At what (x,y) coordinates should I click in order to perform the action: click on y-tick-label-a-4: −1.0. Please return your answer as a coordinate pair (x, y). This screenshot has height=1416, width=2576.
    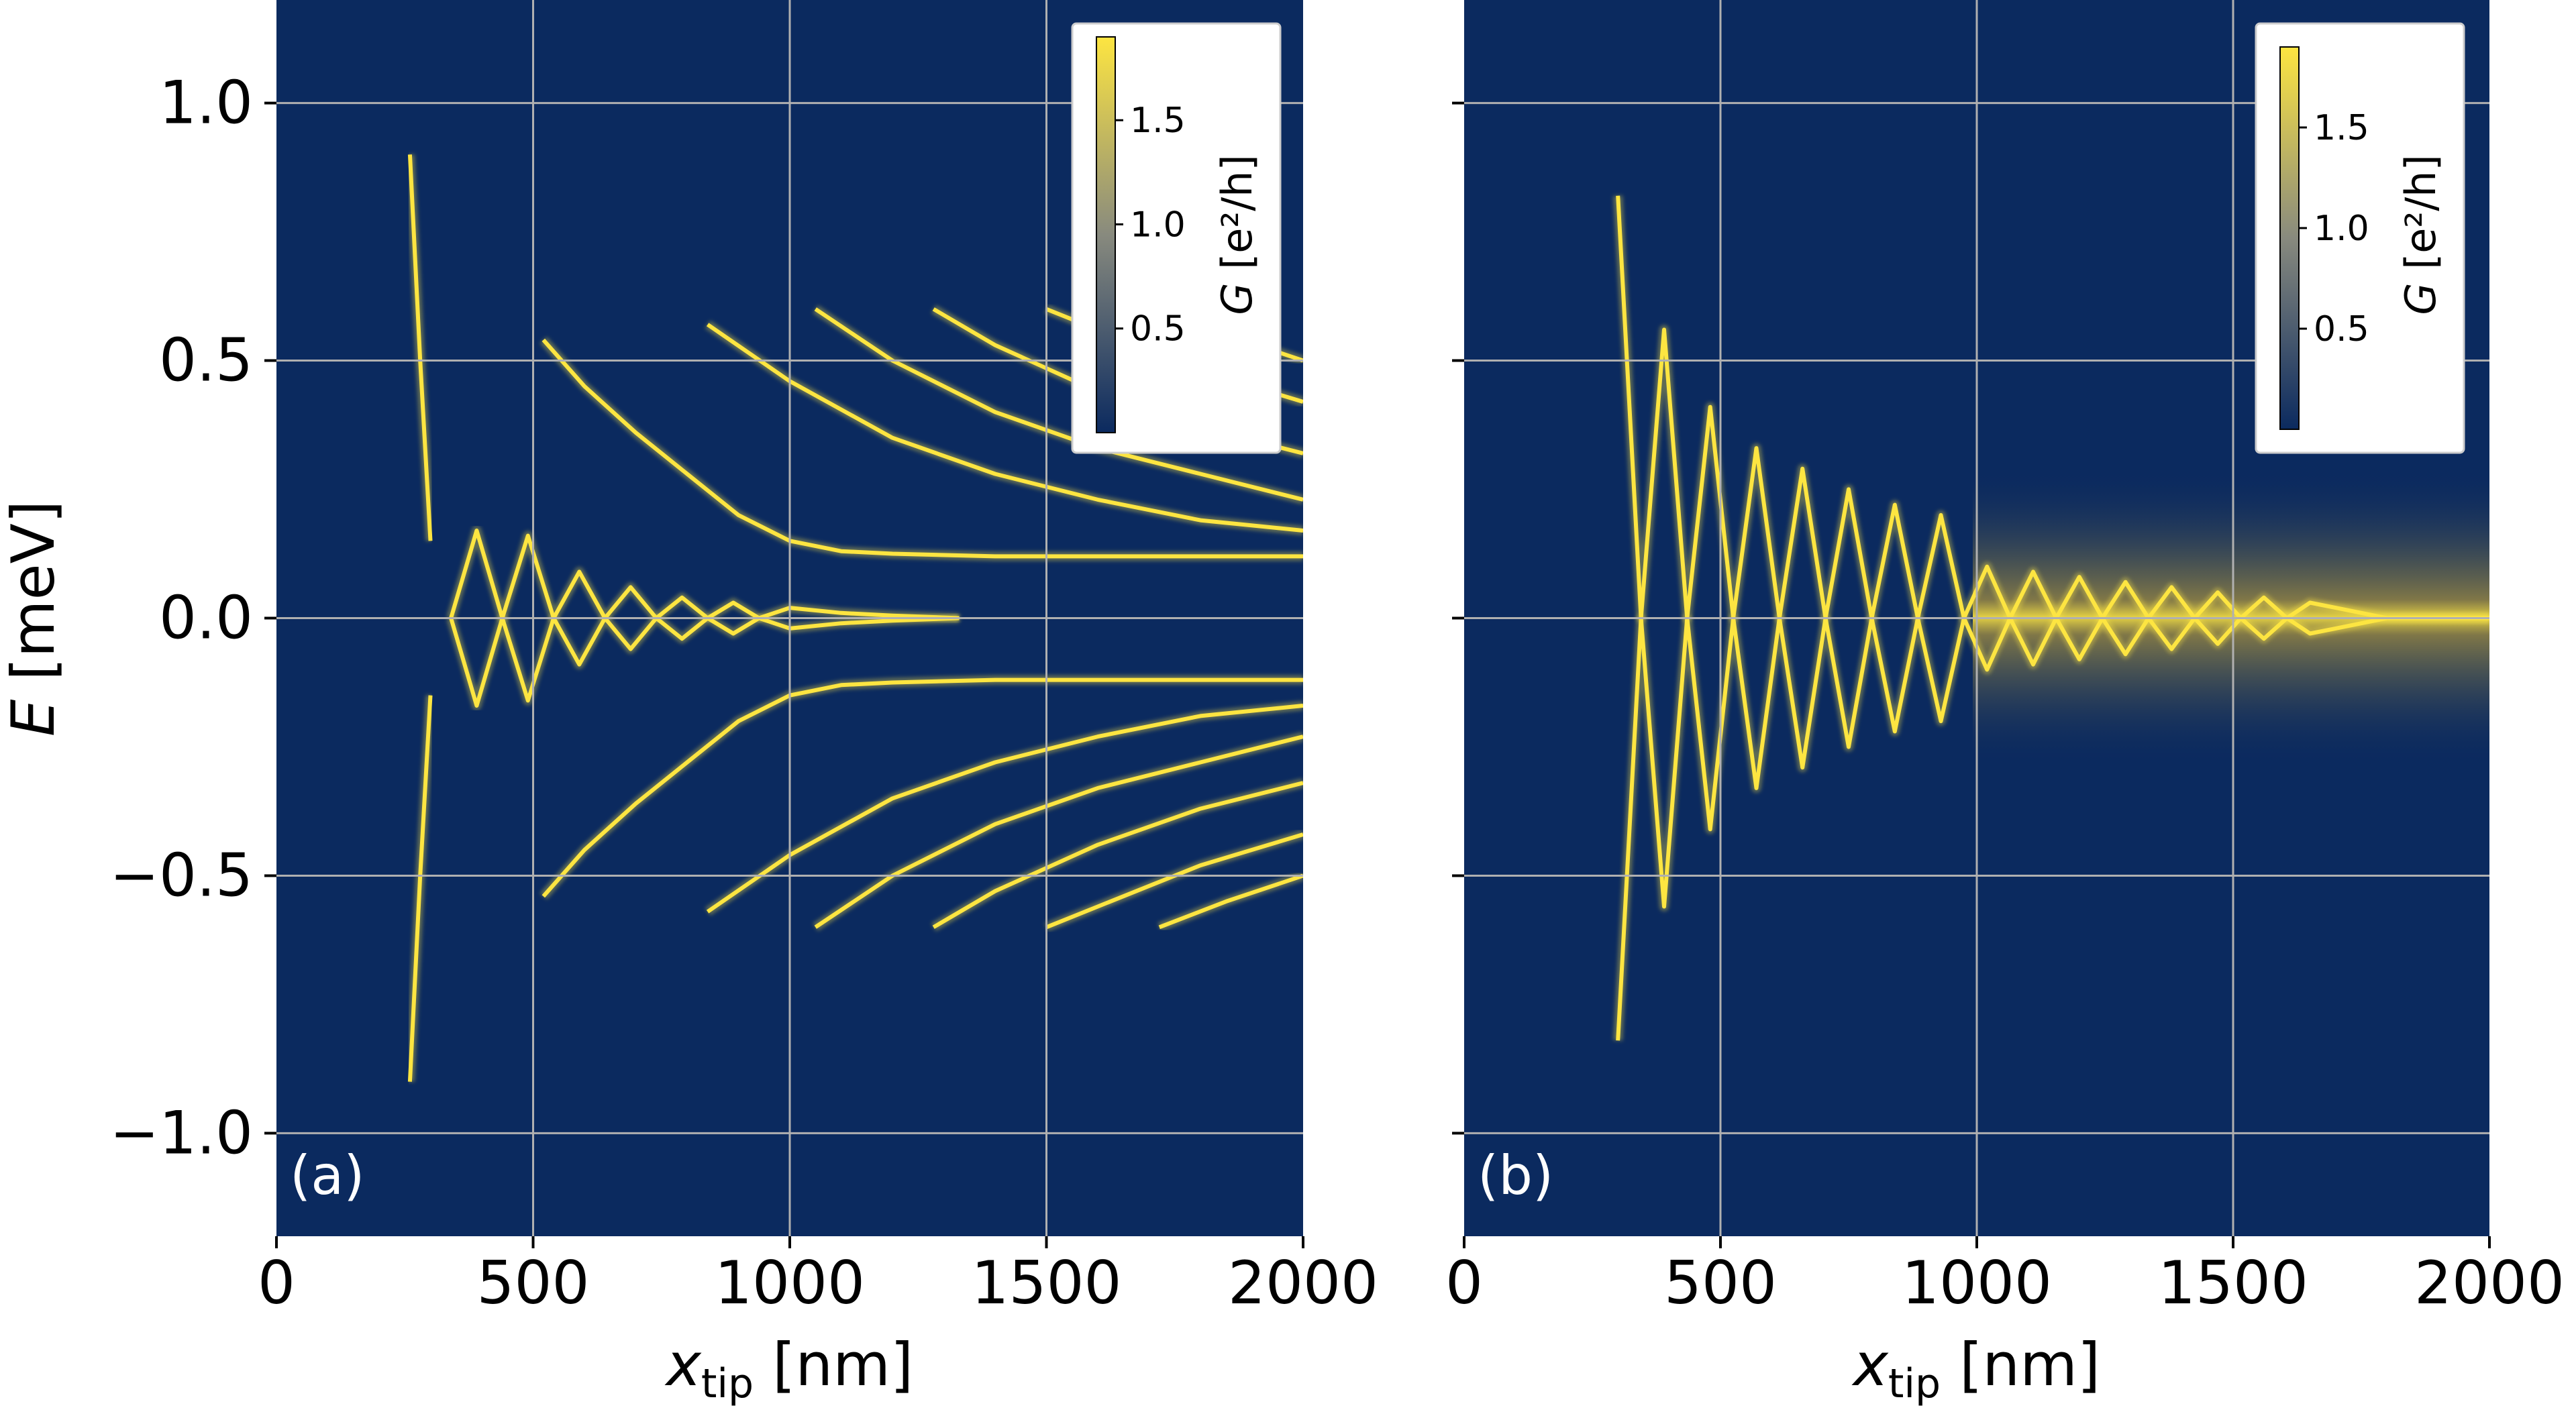
    Looking at the image, I should click on (181, 1132).